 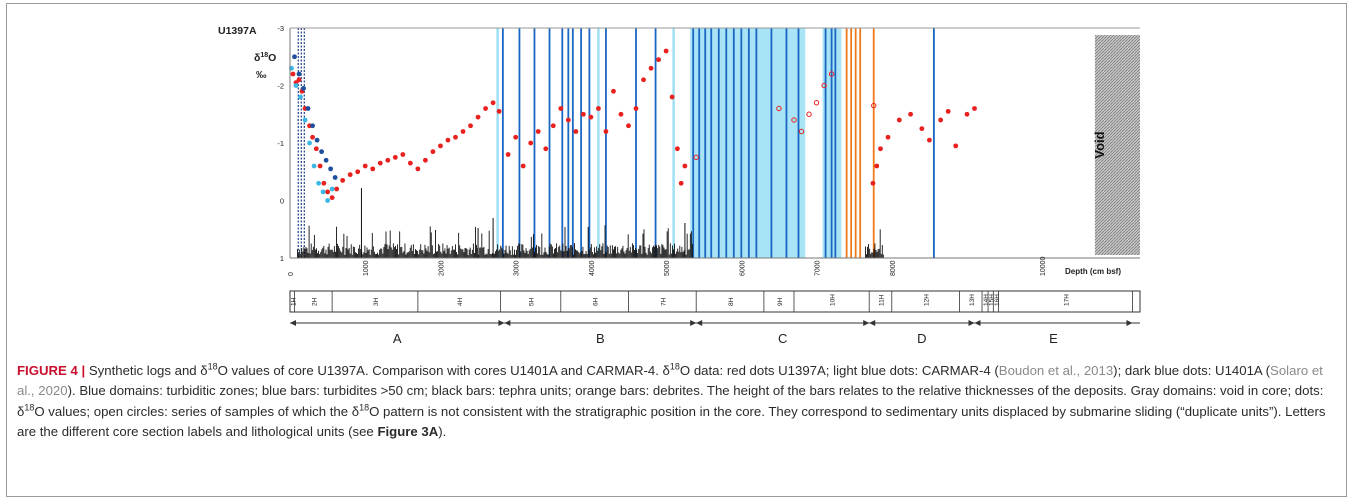 I want to click on core-label: U1397A, so click(x=237, y=31).